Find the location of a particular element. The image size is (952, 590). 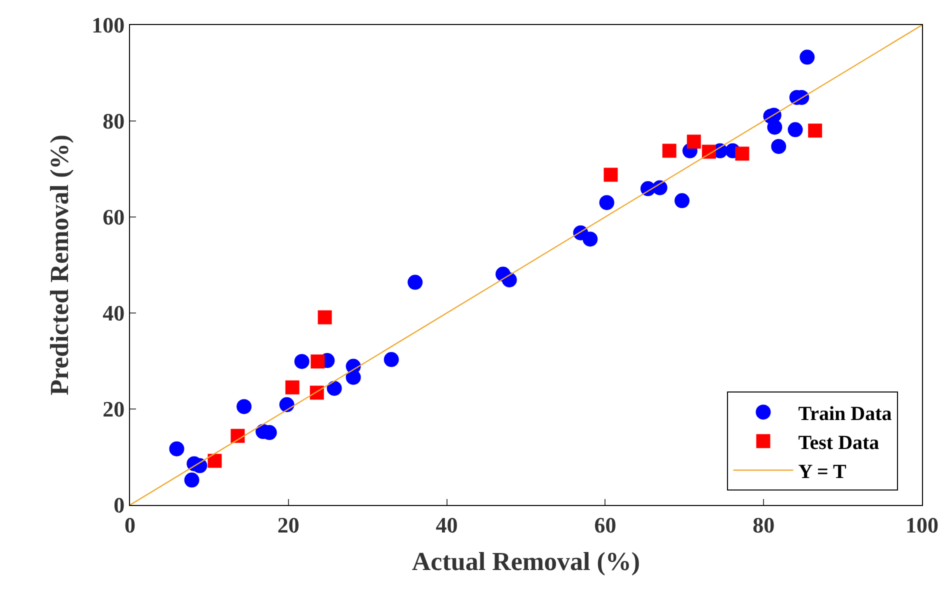

x-axis-title: Actual Removal (%) is located at coordinates (526, 561).